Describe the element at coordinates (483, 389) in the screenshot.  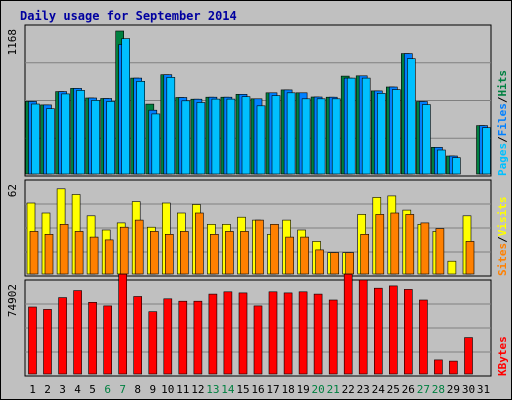
I see `day-label: 31` at that location.